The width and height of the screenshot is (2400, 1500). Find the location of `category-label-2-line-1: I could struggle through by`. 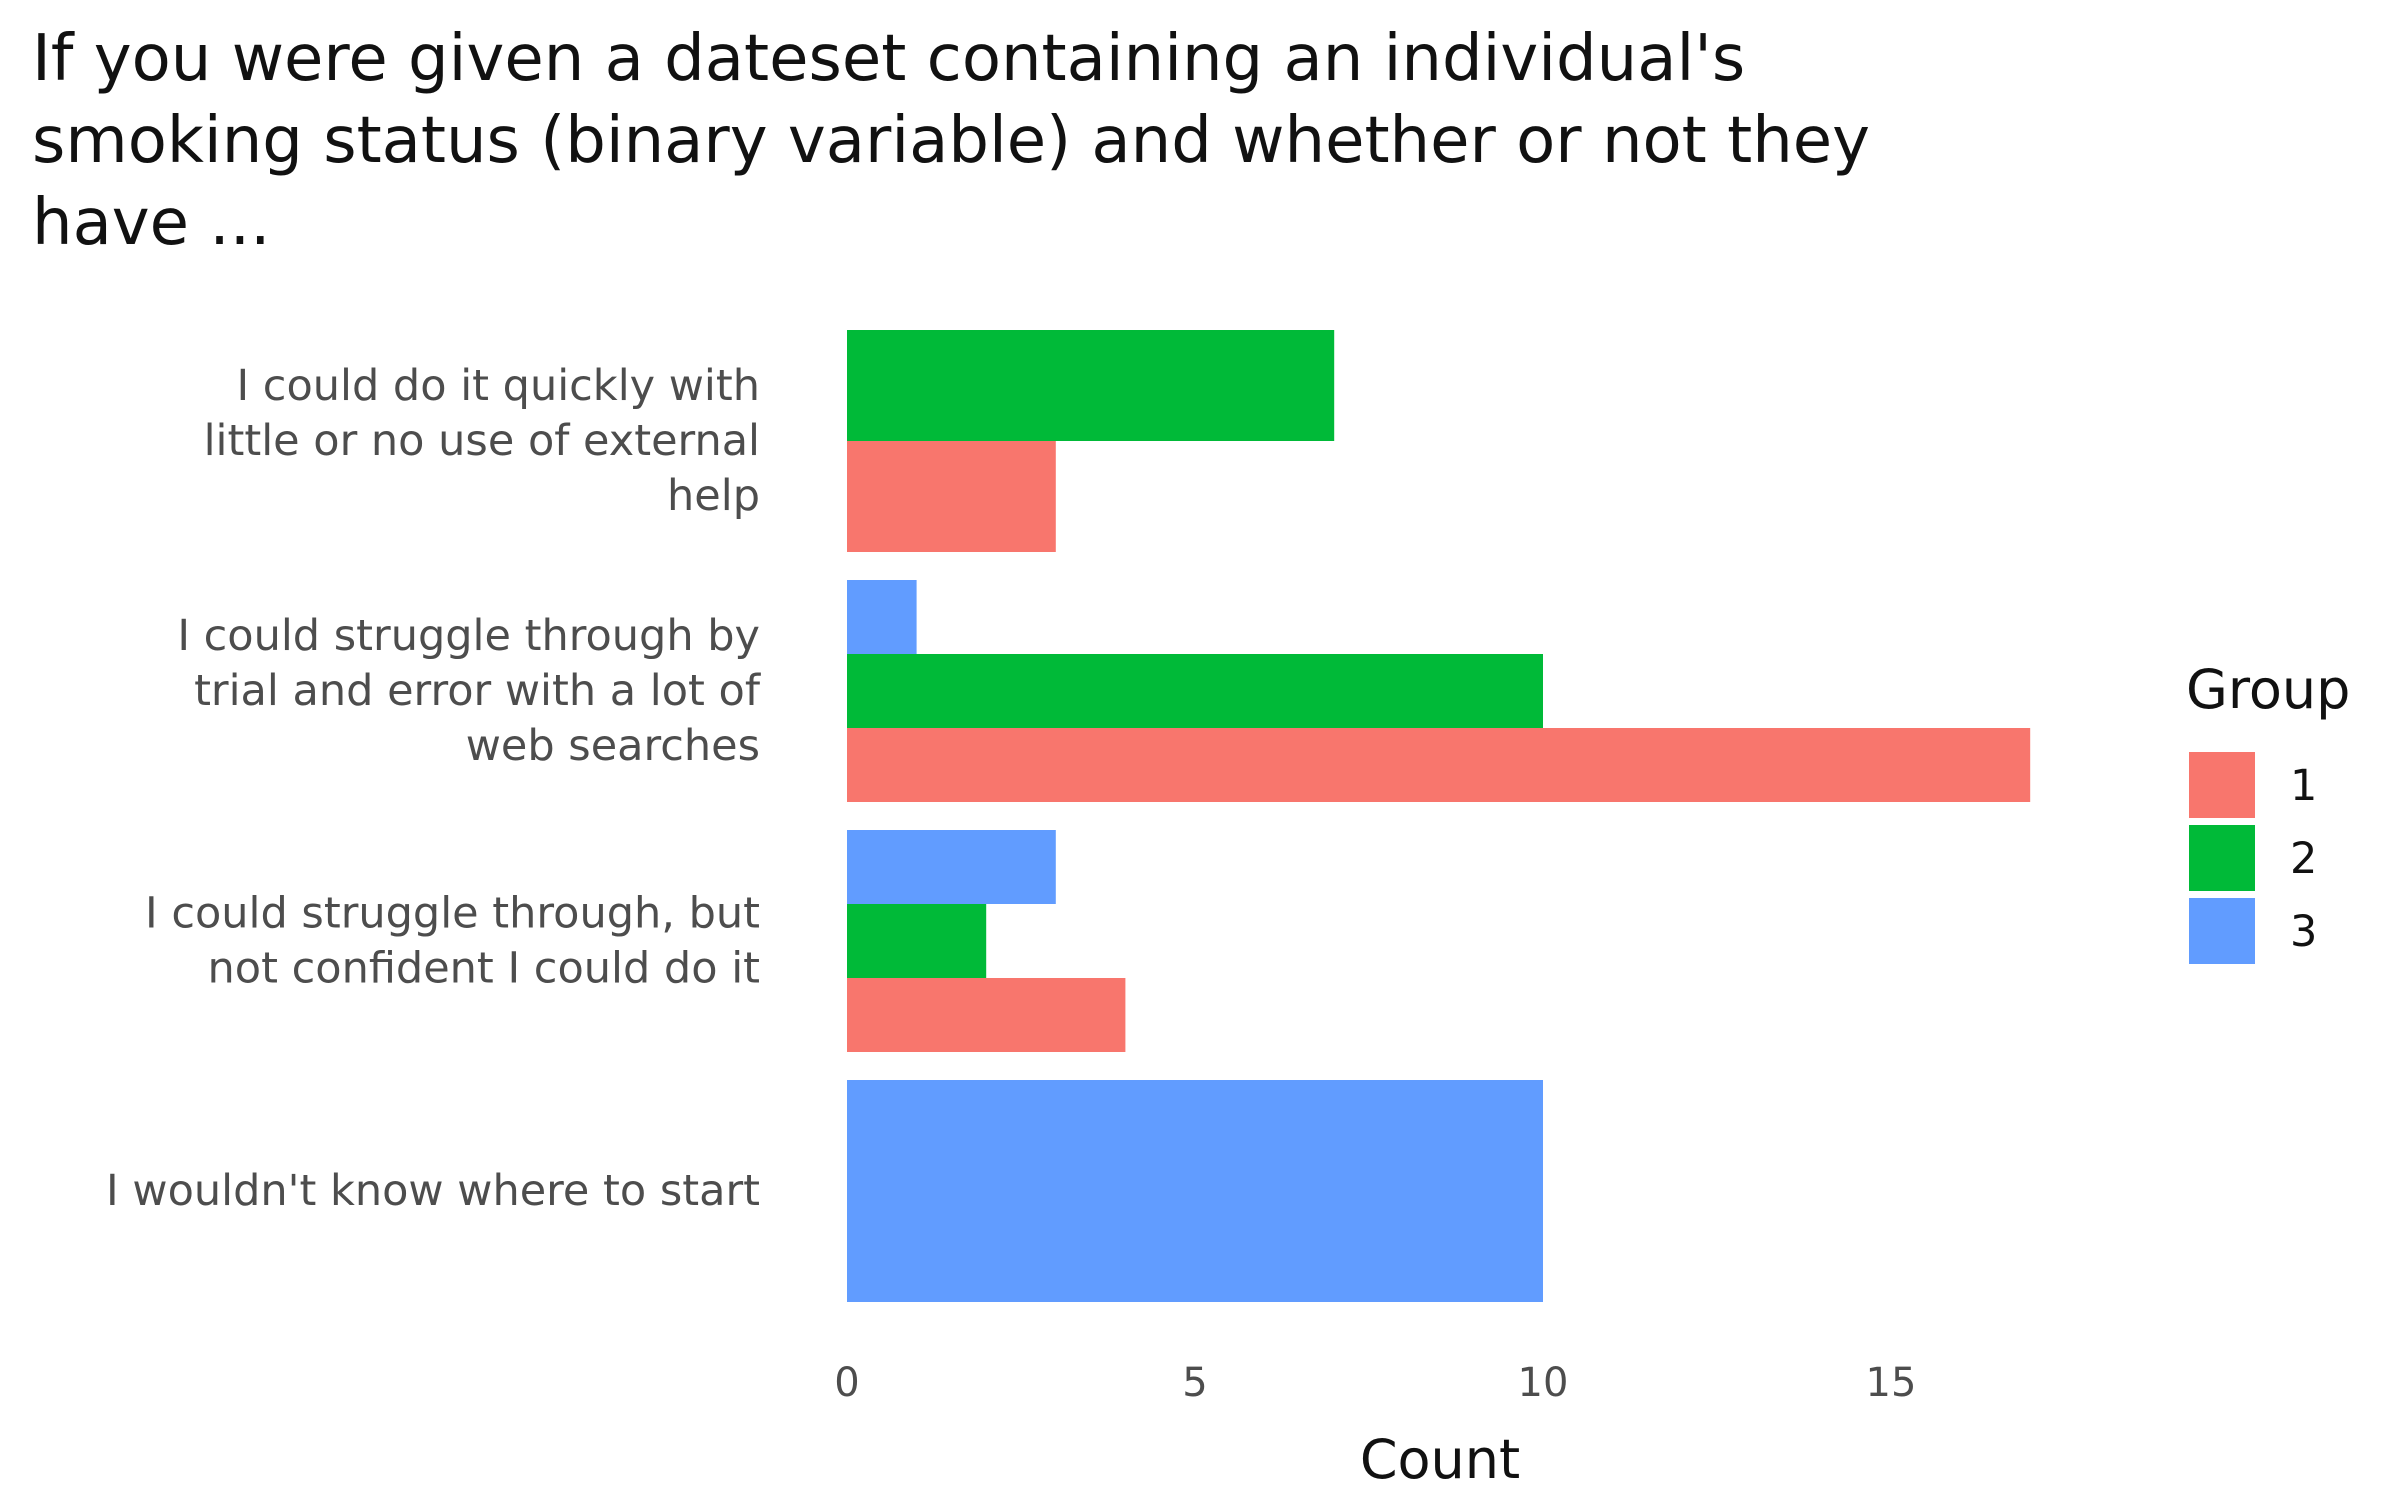

category-label-2-line-1: I could struggle through by is located at coordinates (468, 636).